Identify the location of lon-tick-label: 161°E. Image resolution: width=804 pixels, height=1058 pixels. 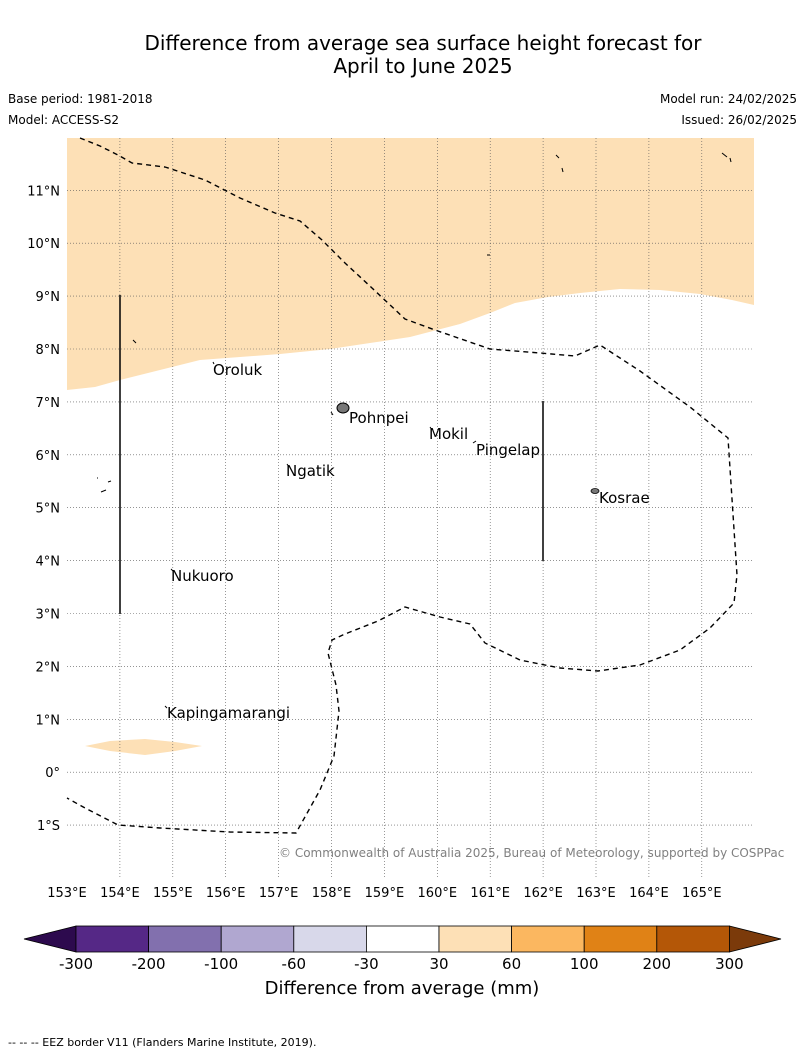
(490, 893).